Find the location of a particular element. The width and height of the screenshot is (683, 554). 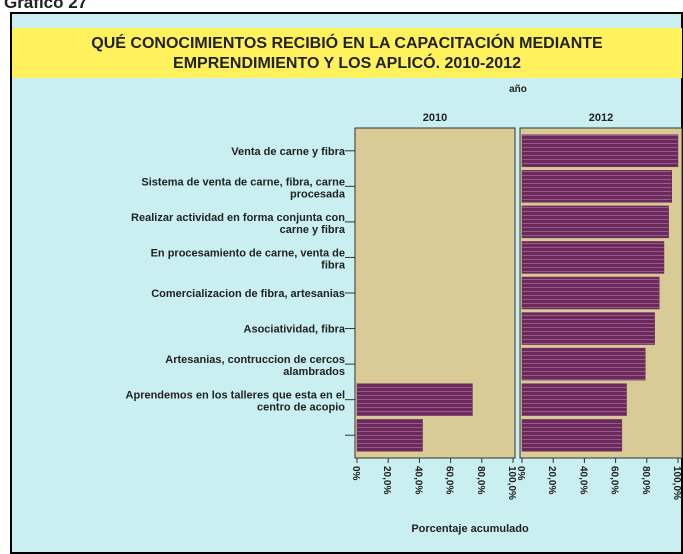

facet-title: año is located at coordinates (518, 89).